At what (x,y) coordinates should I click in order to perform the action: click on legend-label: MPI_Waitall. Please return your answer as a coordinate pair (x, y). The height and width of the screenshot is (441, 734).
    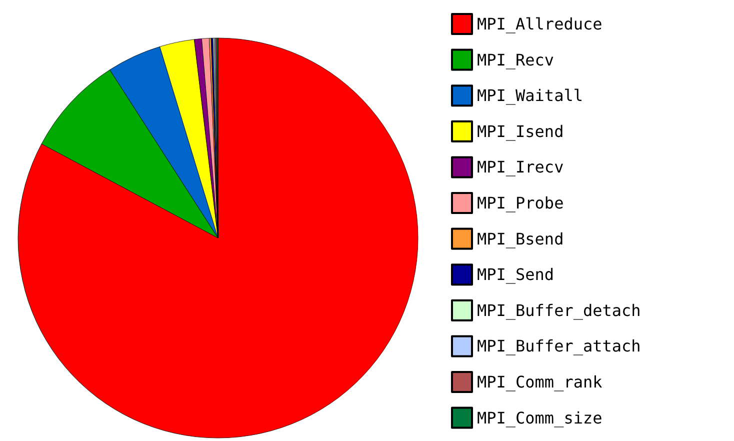
    Looking at the image, I should click on (530, 96).